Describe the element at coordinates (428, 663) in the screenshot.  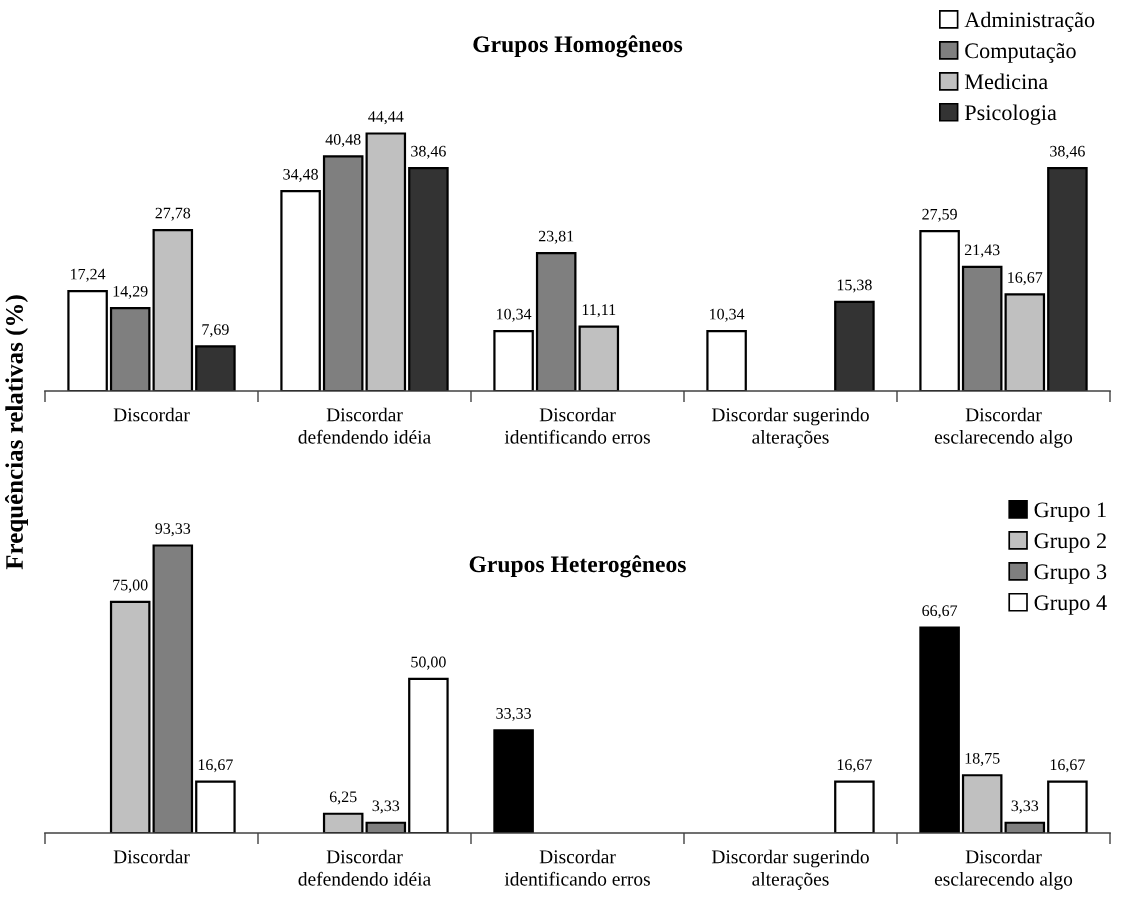
I see `data-label: 50,00` at that location.